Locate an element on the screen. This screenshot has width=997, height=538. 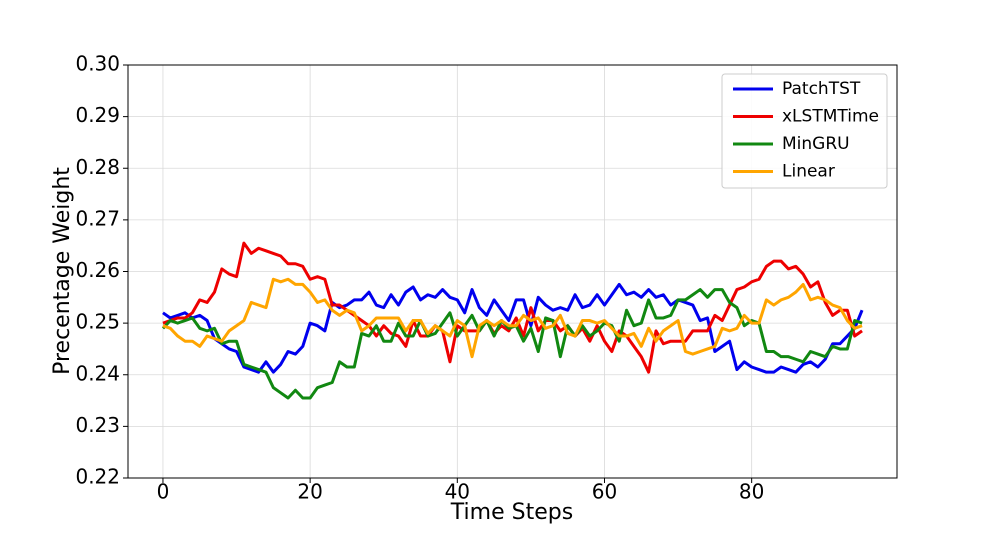
x-tick-label: 80 is located at coordinates (751, 492).